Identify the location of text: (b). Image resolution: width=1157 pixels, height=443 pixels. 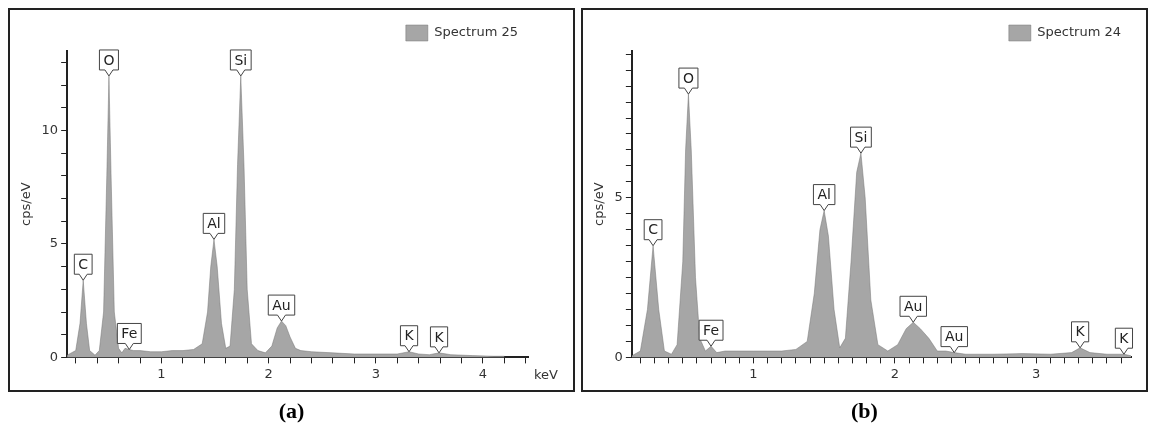
(864, 411).